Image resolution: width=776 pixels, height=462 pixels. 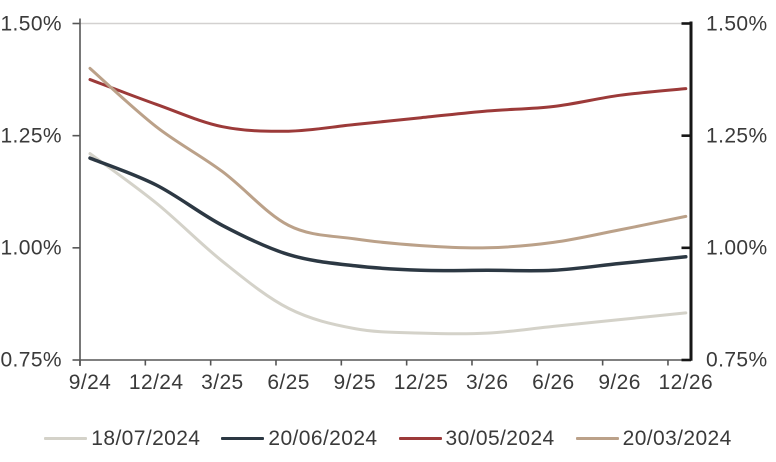 What do you see at coordinates (31, 136) in the screenshot?
I see `y-axis-tick-label-left: 1.25%` at bounding box center [31, 136].